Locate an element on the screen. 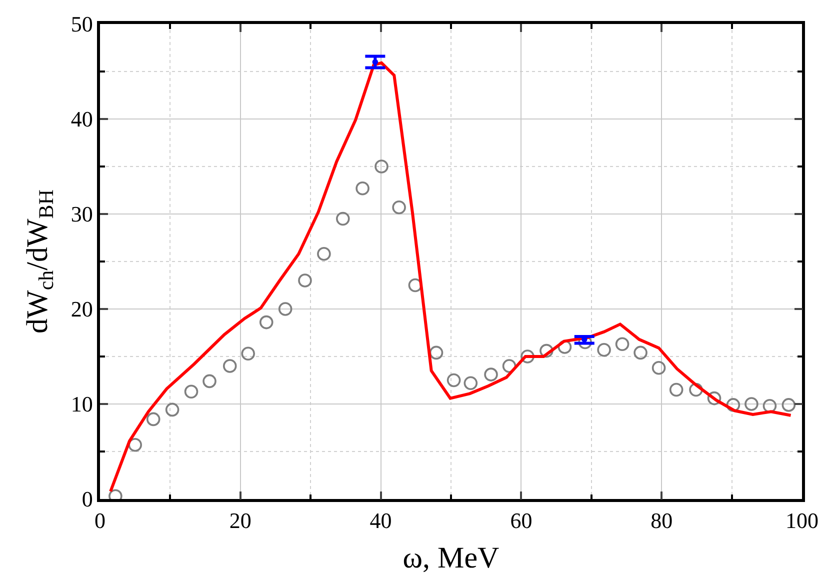 This screenshot has height=584, width=831. y-tick-label: 50 is located at coordinates (81, 24).